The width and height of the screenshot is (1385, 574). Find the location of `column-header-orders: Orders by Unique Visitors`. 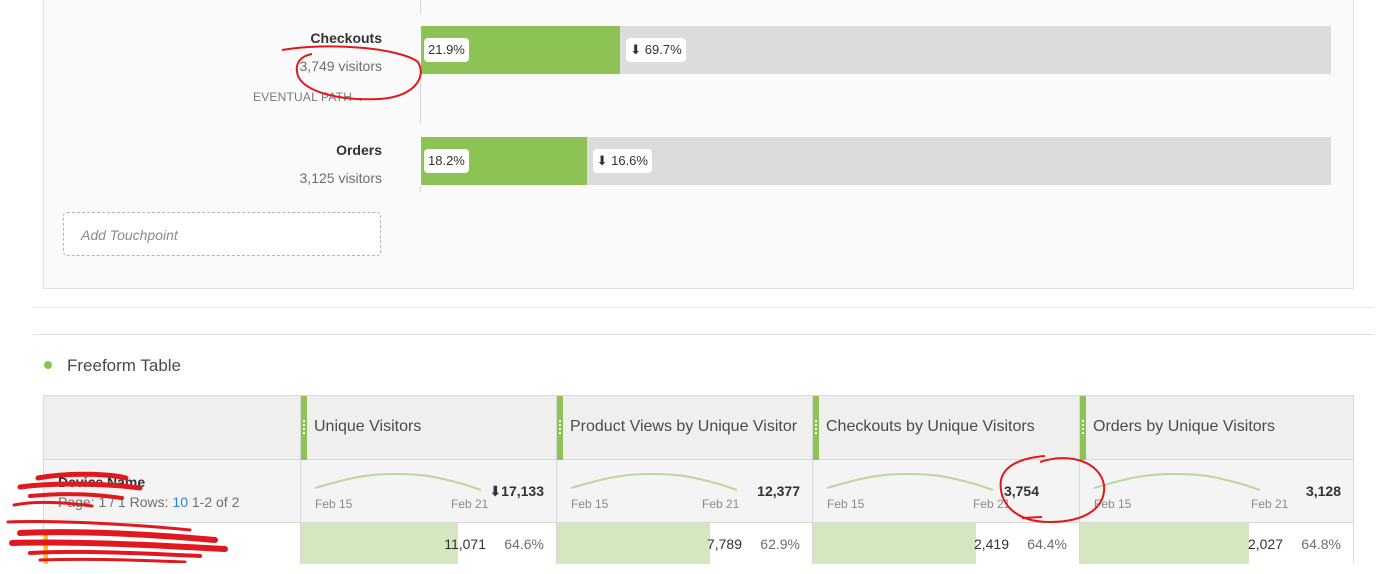

column-header-orders: Orders by Unique Visitors is located at coordinates (1216, 428).